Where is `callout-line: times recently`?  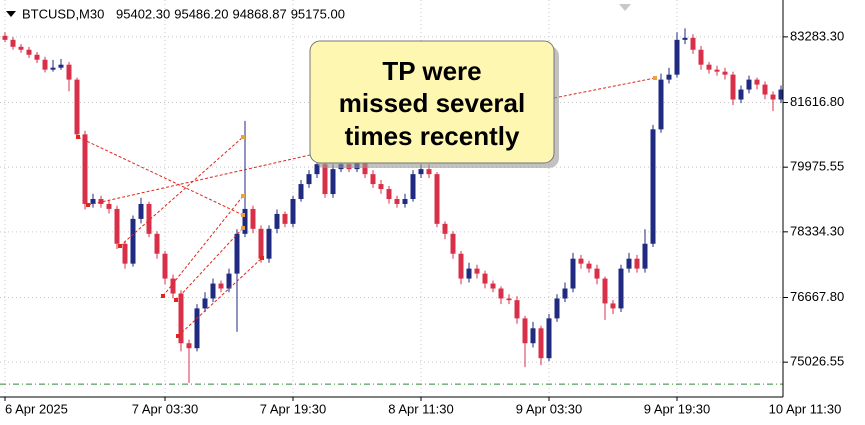 callout-line: times recently is located at coordinates (432, 136).